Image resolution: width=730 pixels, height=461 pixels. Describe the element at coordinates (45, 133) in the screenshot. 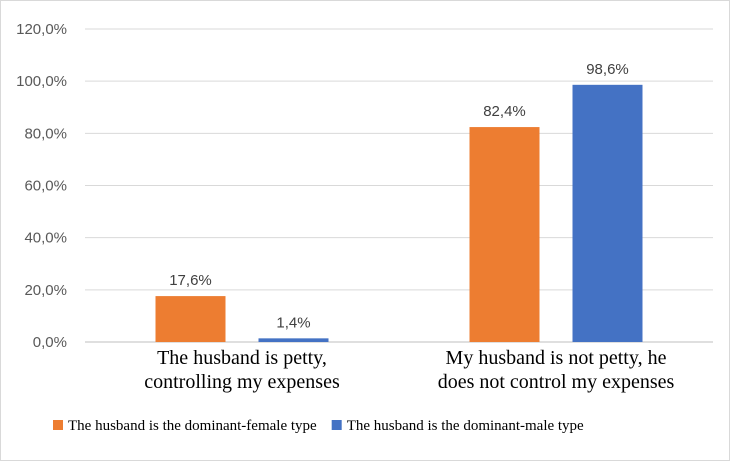

I see `y-tick-label: 80,0%` at that location.